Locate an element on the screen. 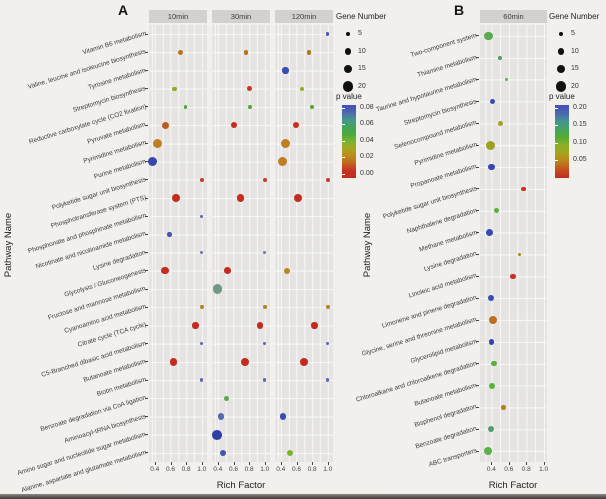 Image resolution: width=606 pixels, height=499 pixels. panel-a-letter: A is located at coordinates (123, 10).